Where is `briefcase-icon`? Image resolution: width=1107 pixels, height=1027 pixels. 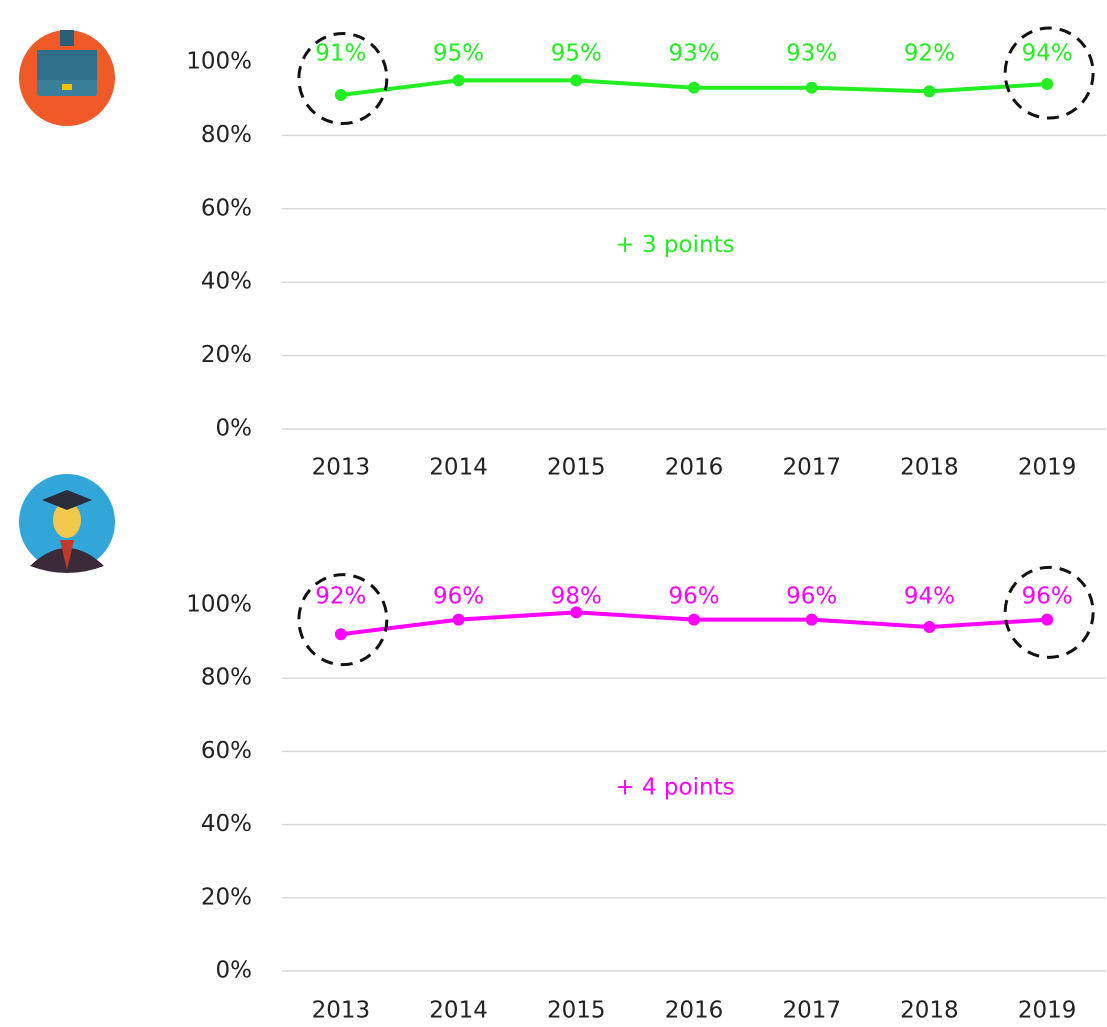
briefcase-icon is located at coordinates (67, 78).